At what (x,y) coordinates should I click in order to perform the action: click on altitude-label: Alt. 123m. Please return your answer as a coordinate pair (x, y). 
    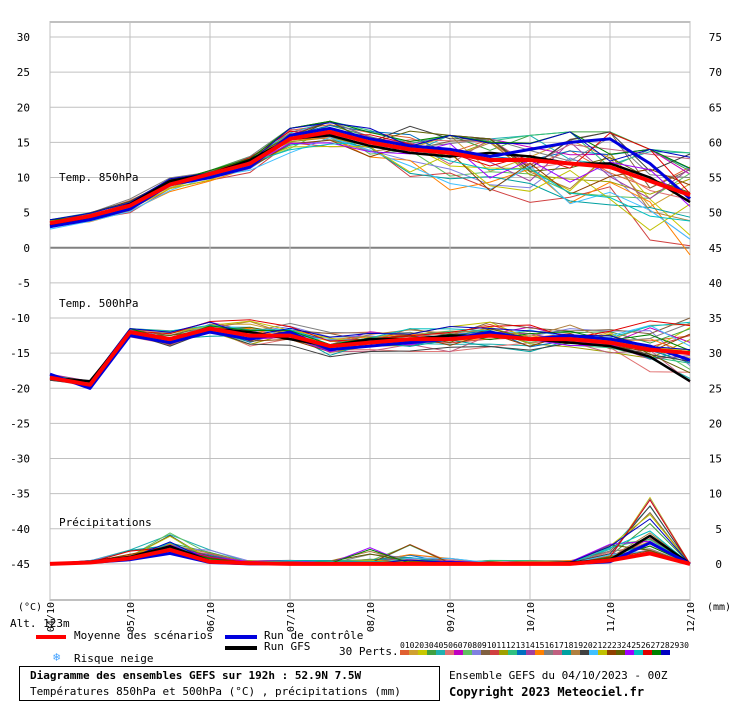
    Looking at the image, I should click on (40, 623).